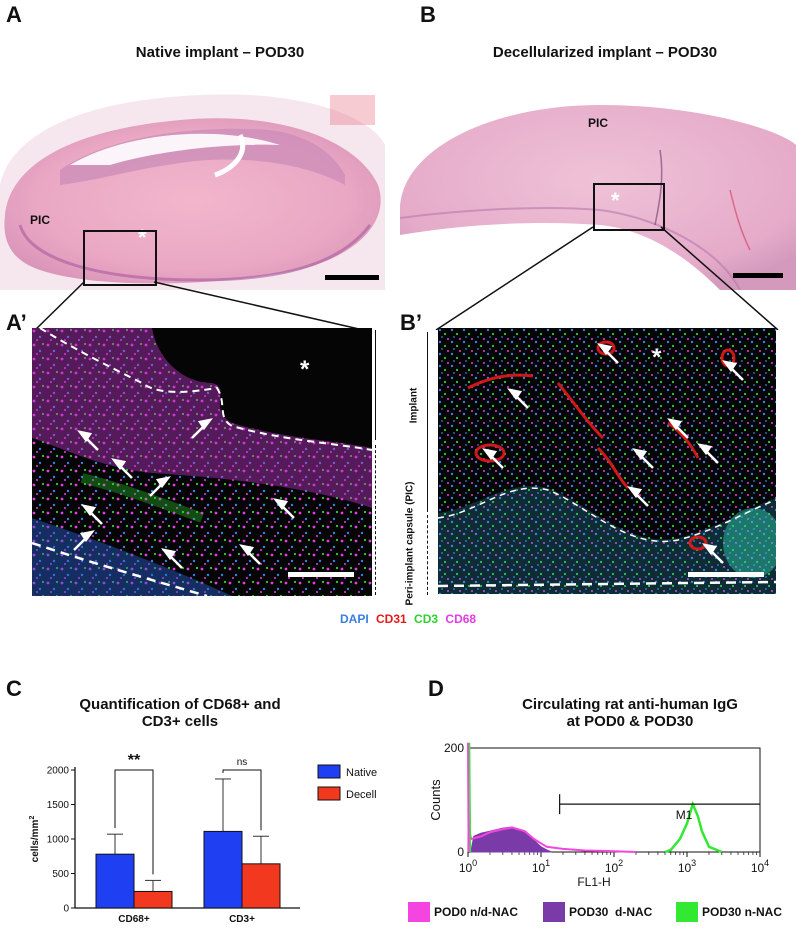 This screenshot has height=928, width=796. Describe the element at coordinates (630, 721) in the screenshot. I see `panel-d-title-line2: at POD0 & POD30` at that location.